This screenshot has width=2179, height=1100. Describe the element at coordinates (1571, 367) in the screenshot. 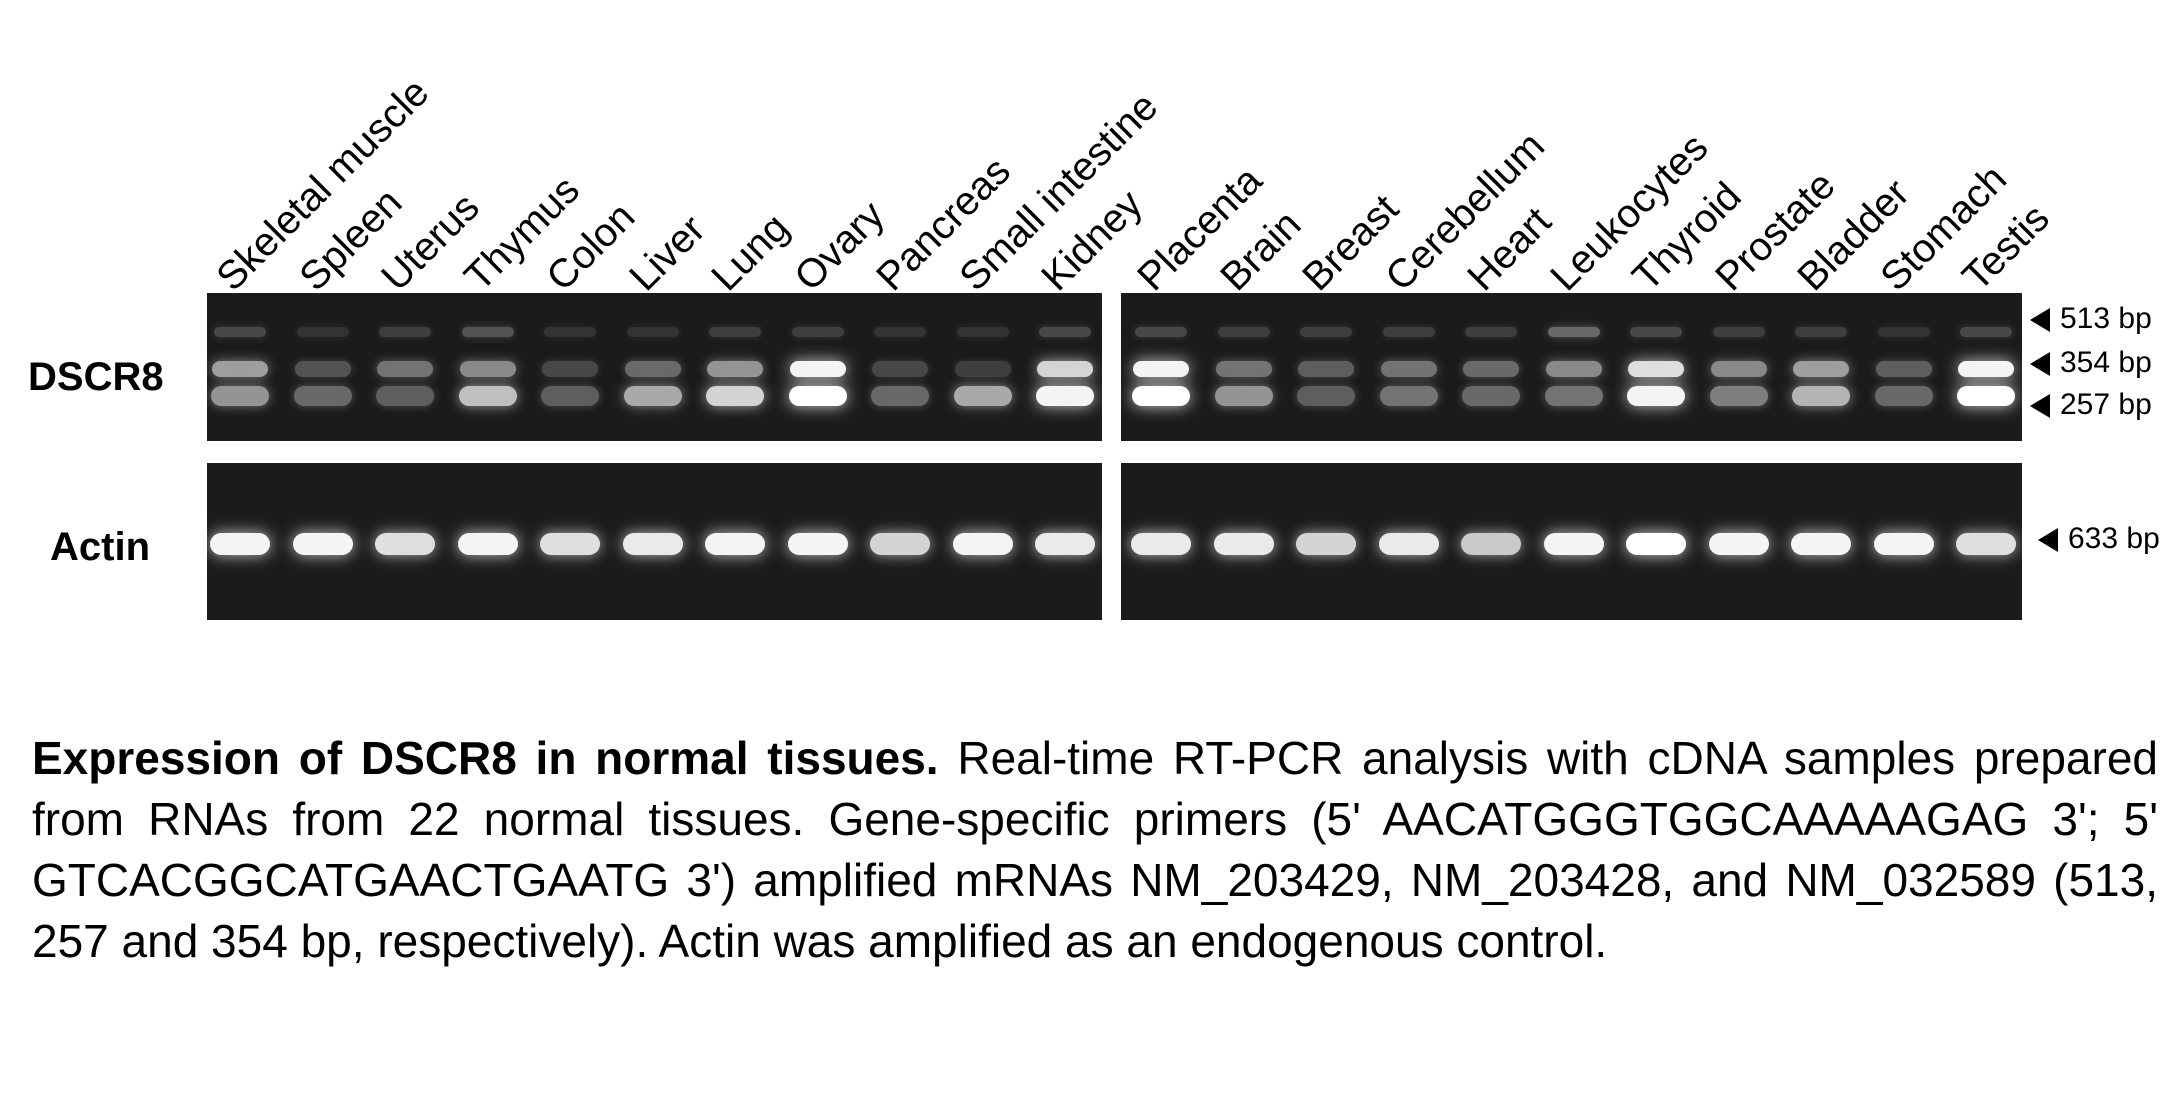

I see `dscr8-gel-right` at that location.